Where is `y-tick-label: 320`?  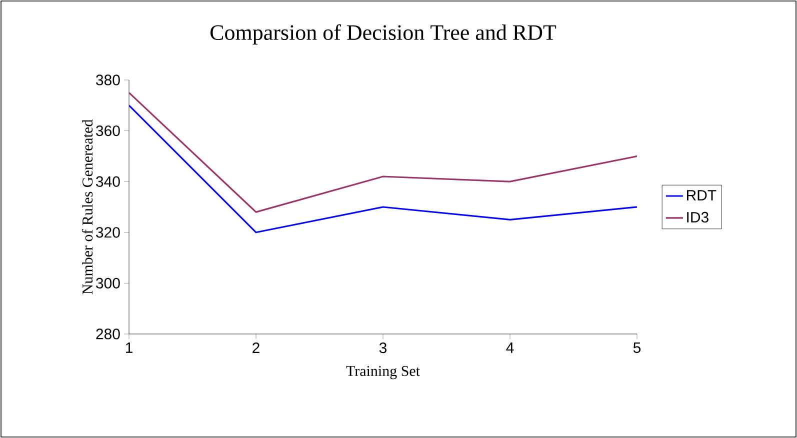
y-tick-label: 320 is located at coordinates (108, 232).